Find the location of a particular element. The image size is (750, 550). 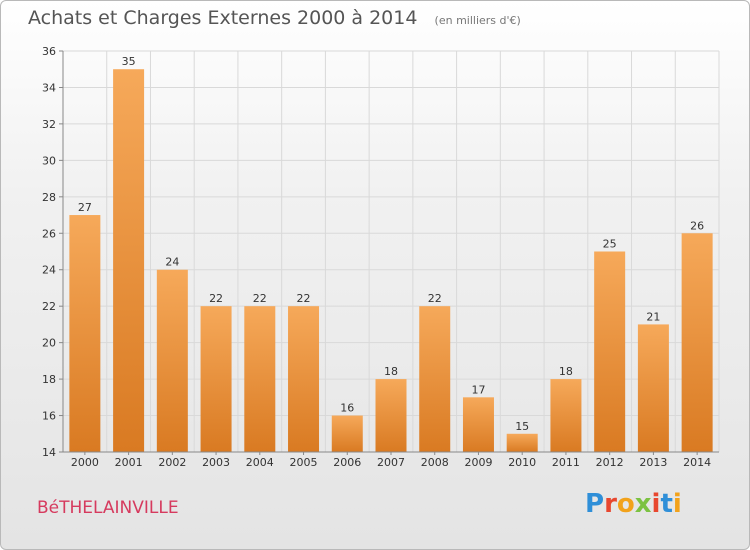

bar-2009 is located at coordinates (478, 424).